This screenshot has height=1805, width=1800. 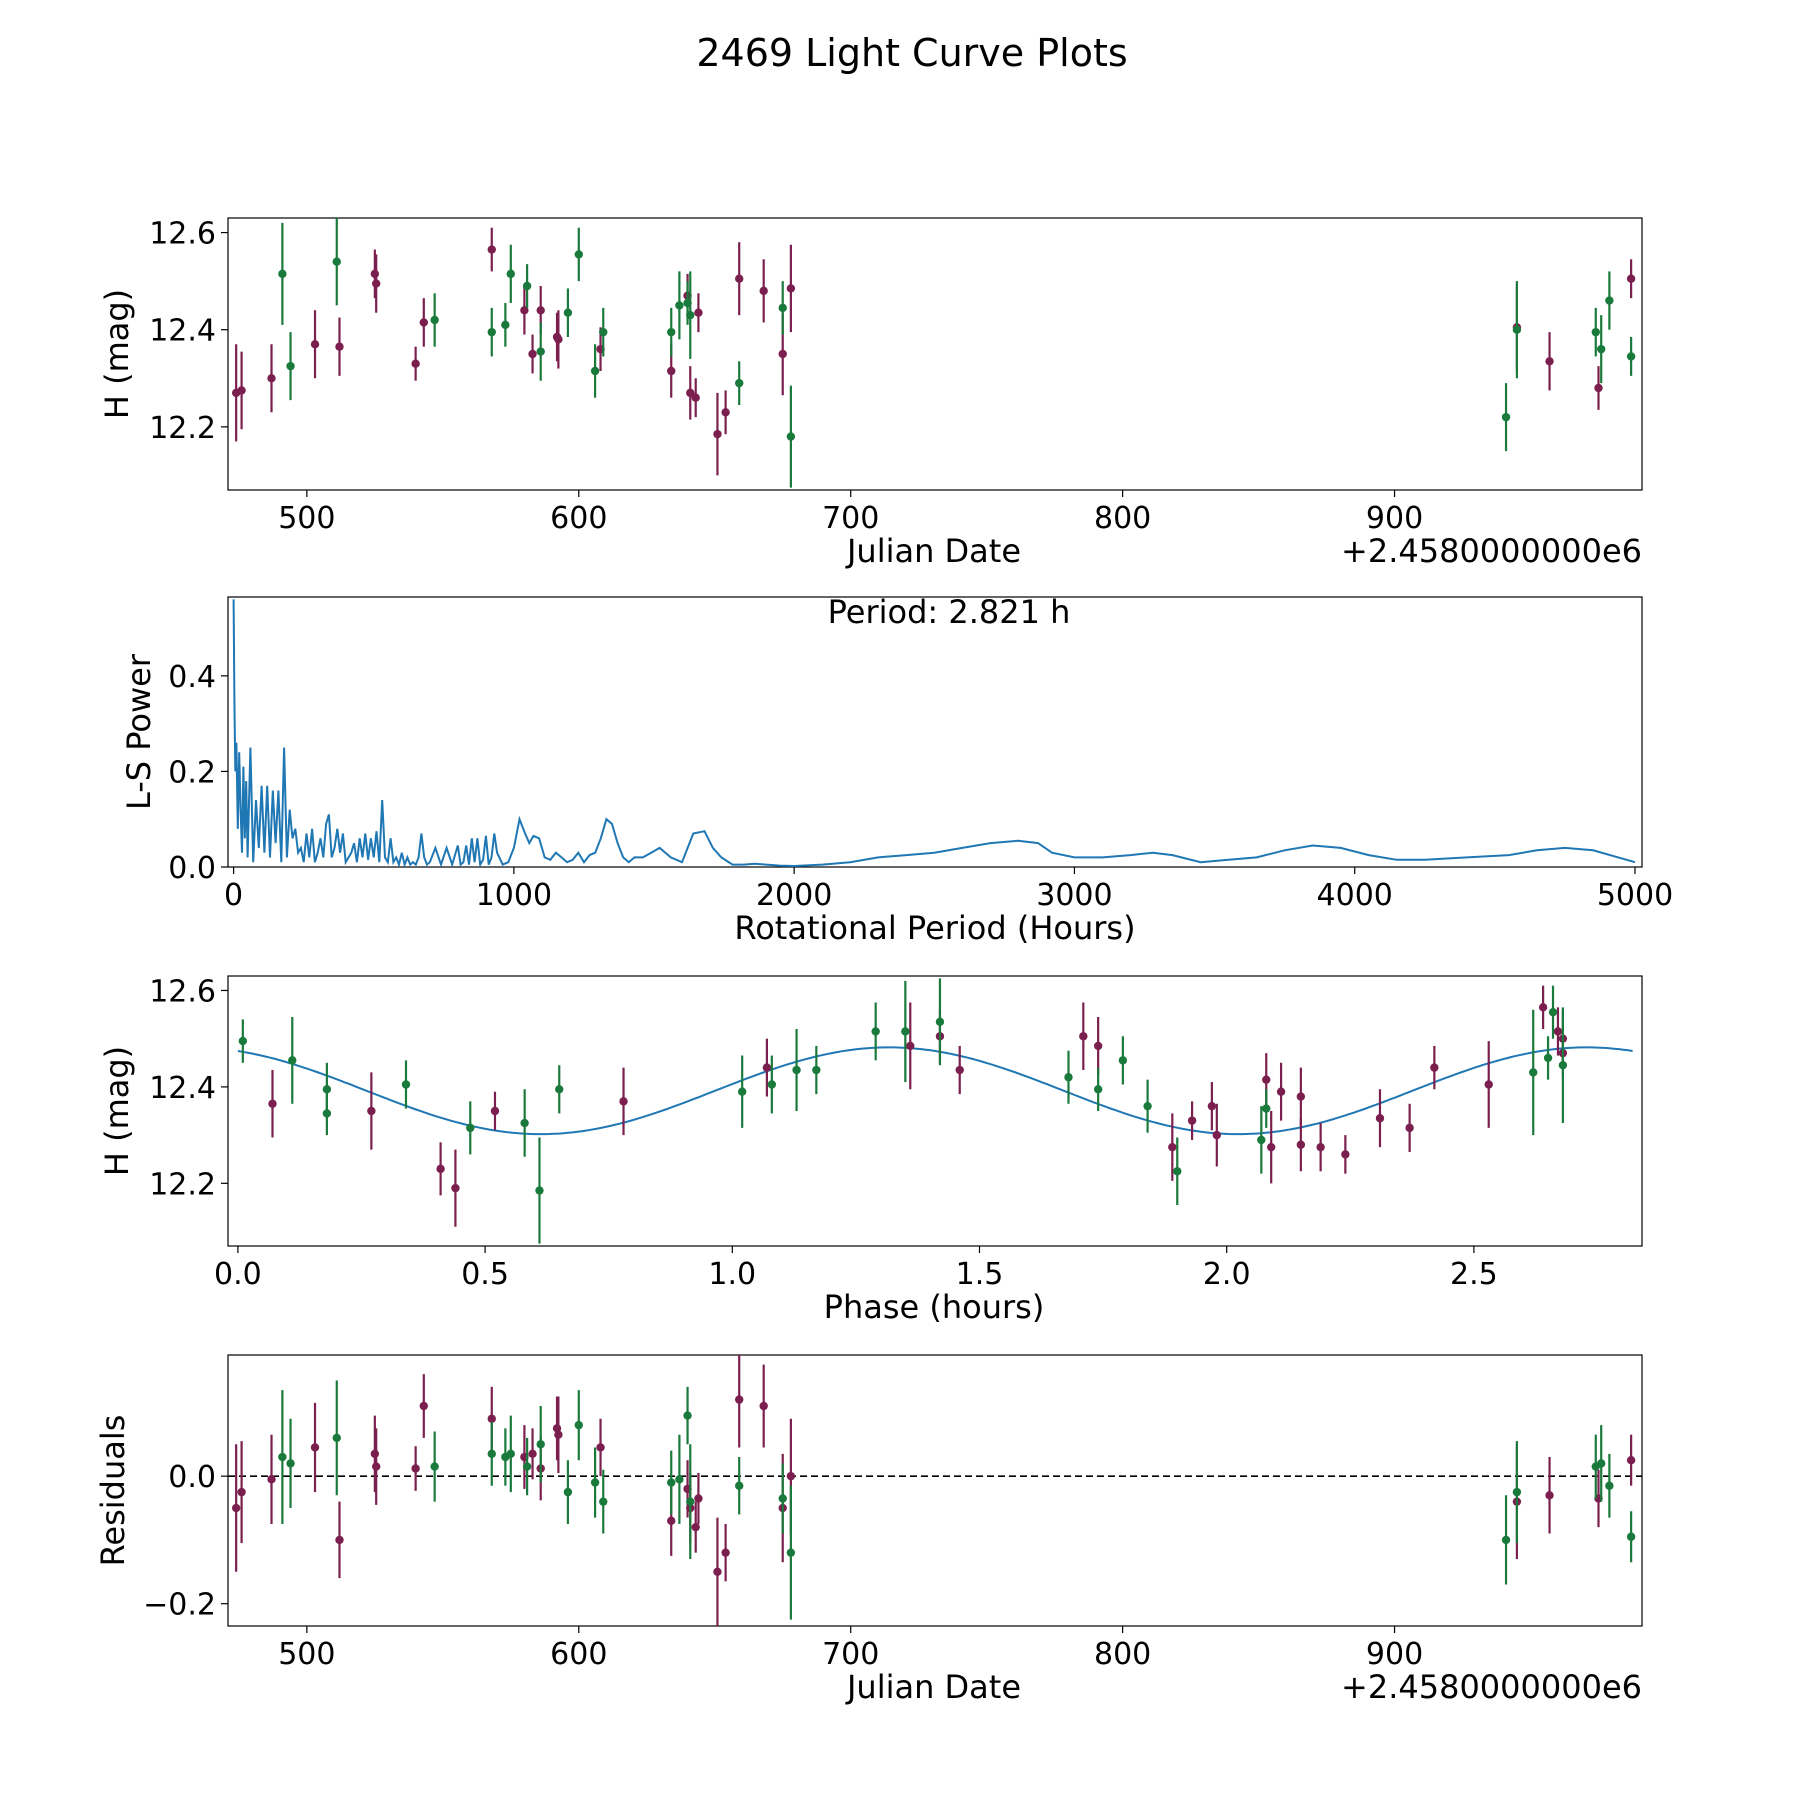 What do you see at coordinates (117, 354) in the screenshot?
I see `y-axis-label: H (mag)` at bounding box center [117, 354].